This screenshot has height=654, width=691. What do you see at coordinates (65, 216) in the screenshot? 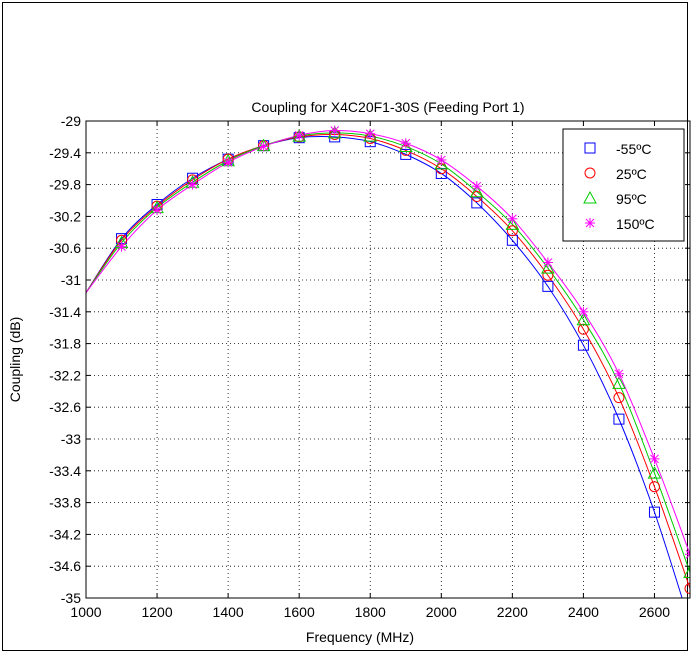
I see `y-tick-label: -30.2` at bounding box center [65, 216].